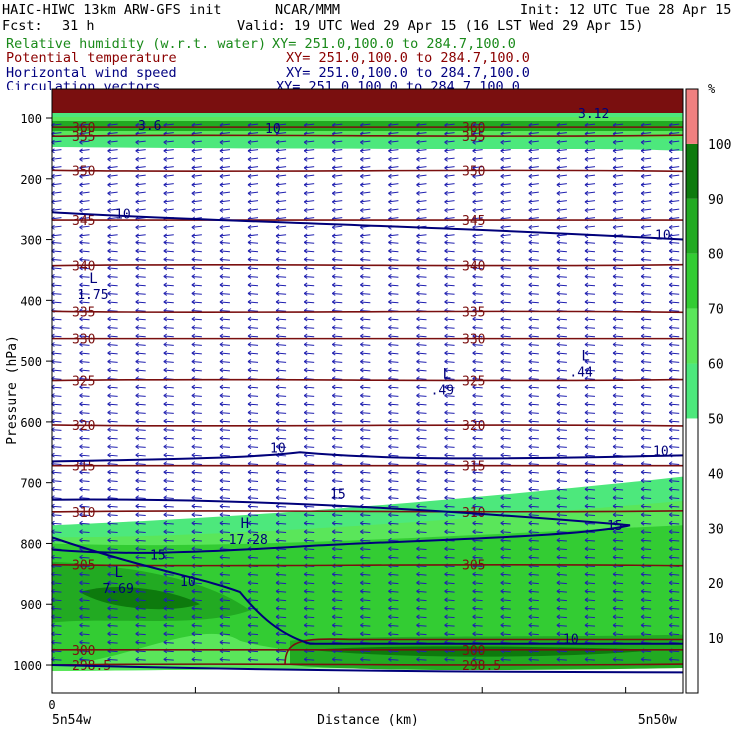 This screenshot has width=740, height=740. What do you see at coordinates (71, 720) in the screenshot?
I see `x-left-end-label: 5n54w` at bounding box center [71, 720].